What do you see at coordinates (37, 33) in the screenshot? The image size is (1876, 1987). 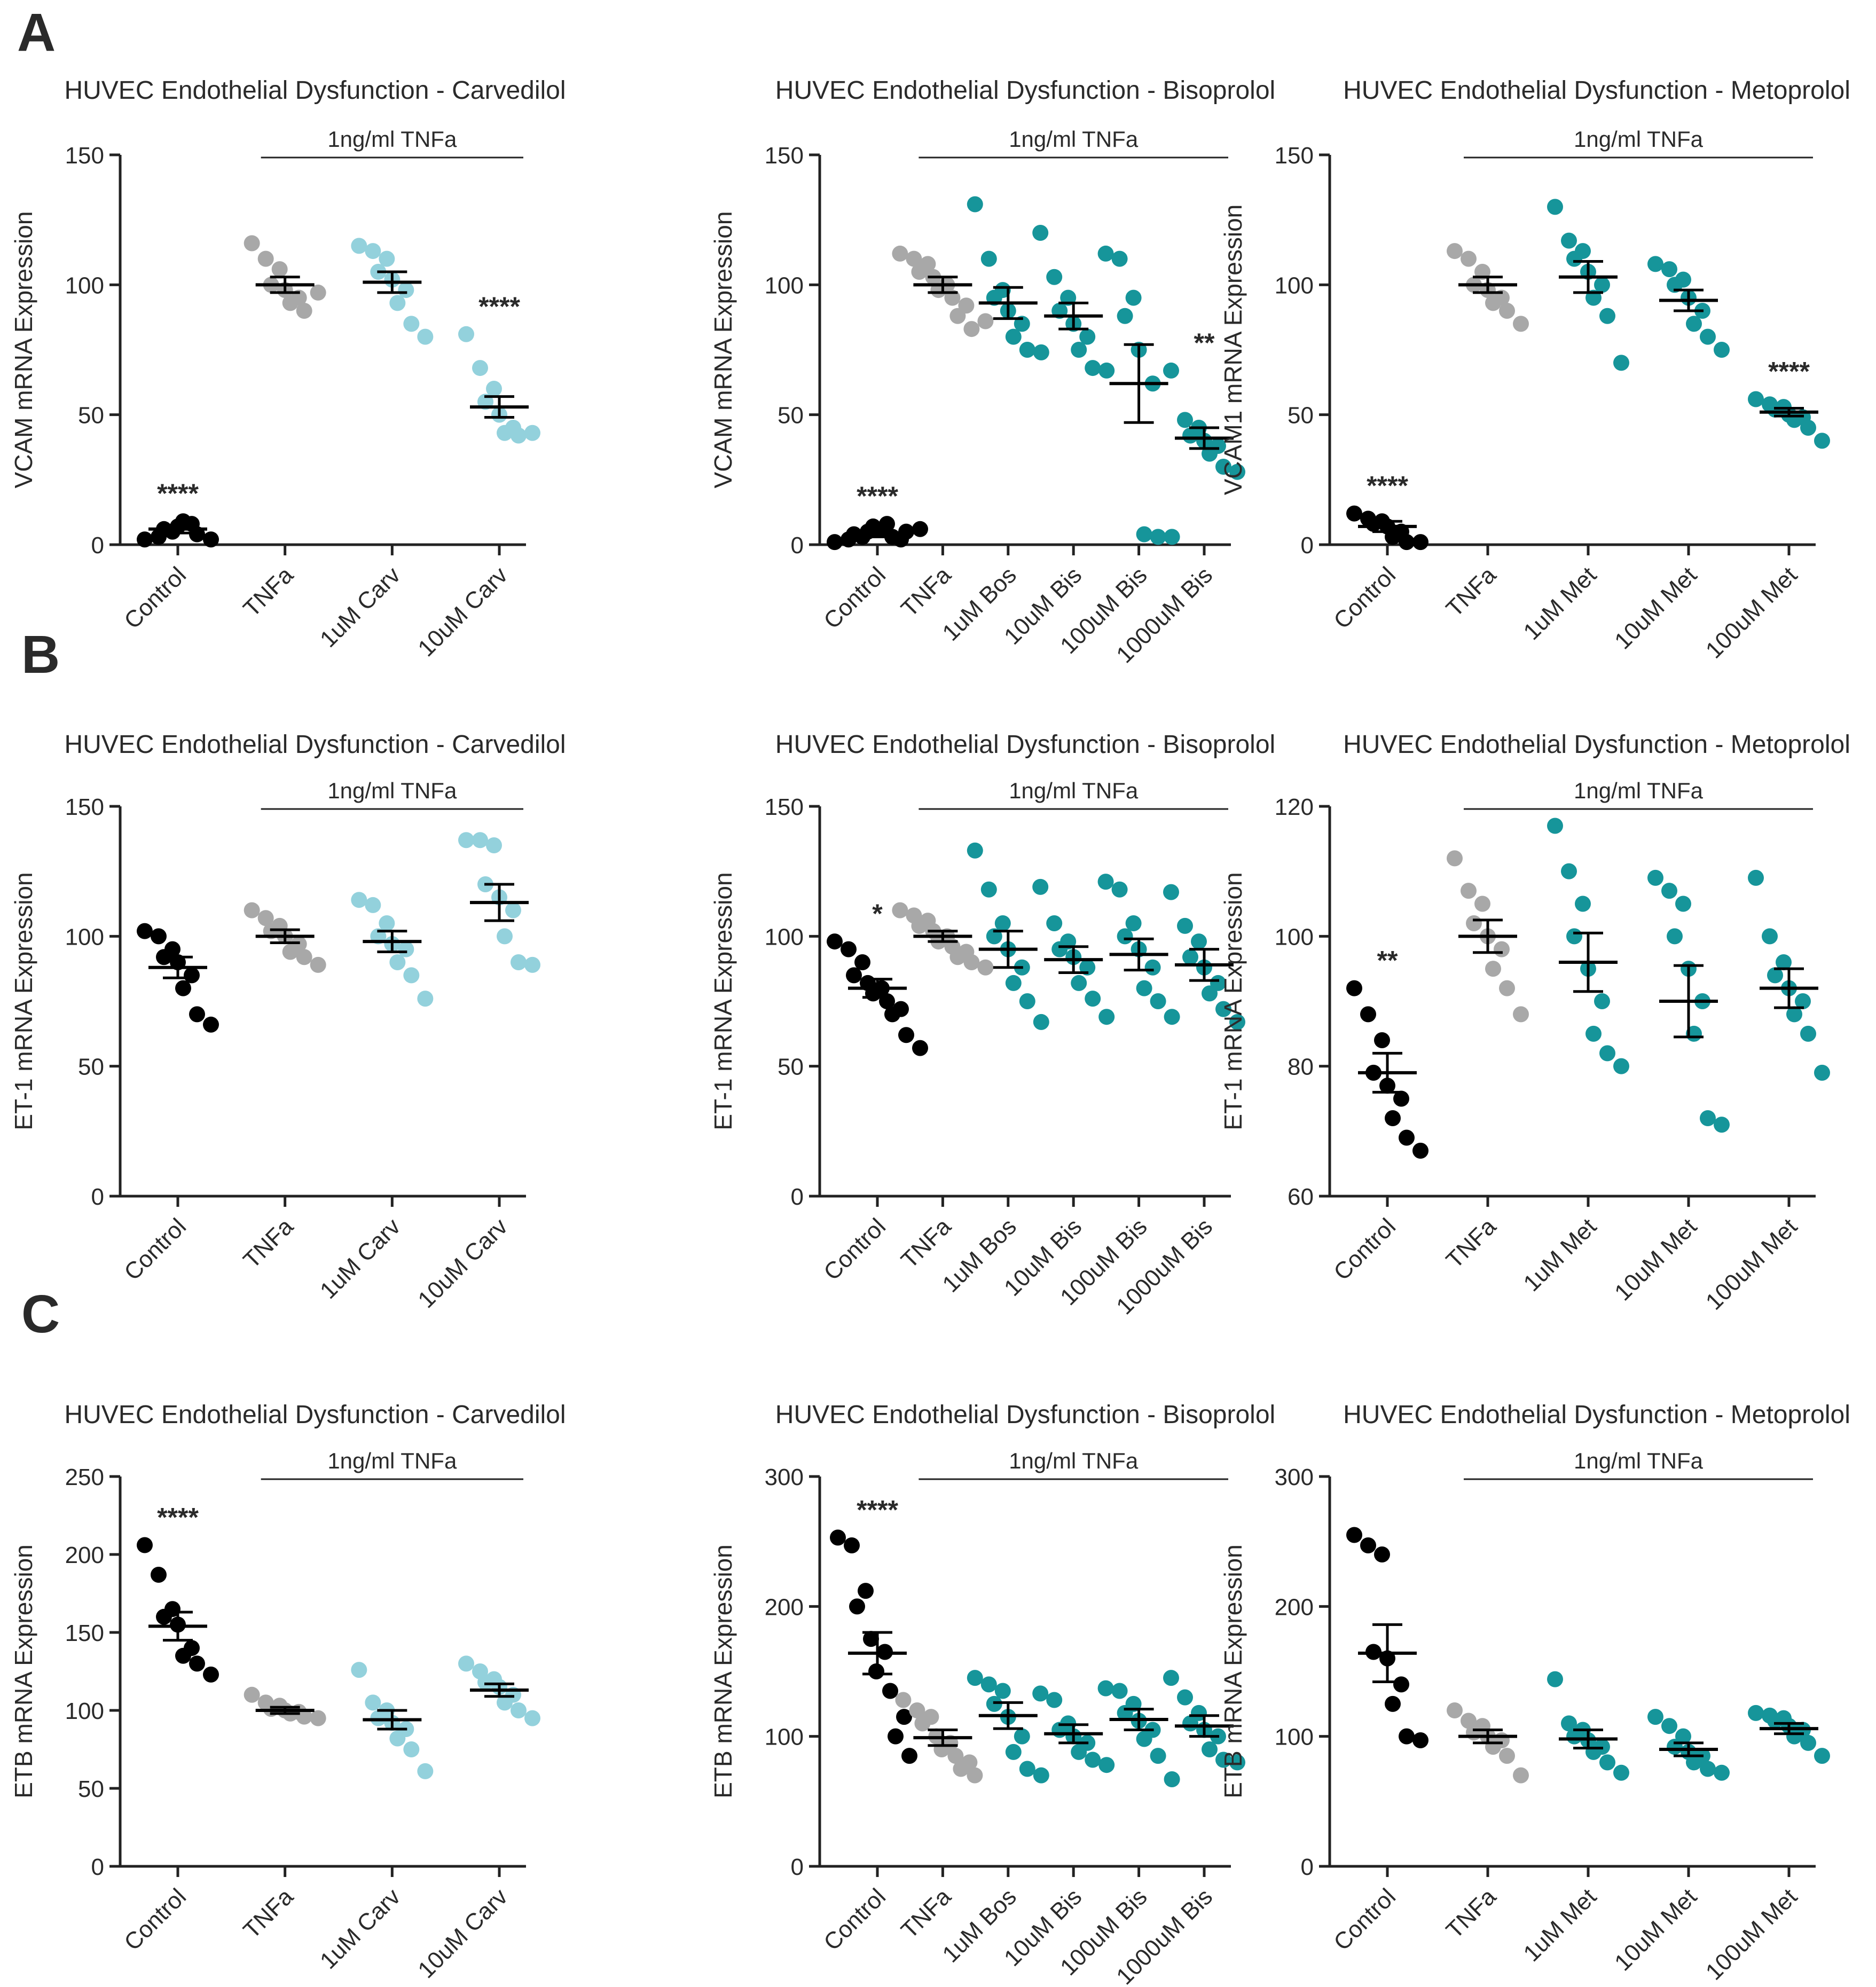 I see `panel-label-a: A` at bounding box center [37, 33].